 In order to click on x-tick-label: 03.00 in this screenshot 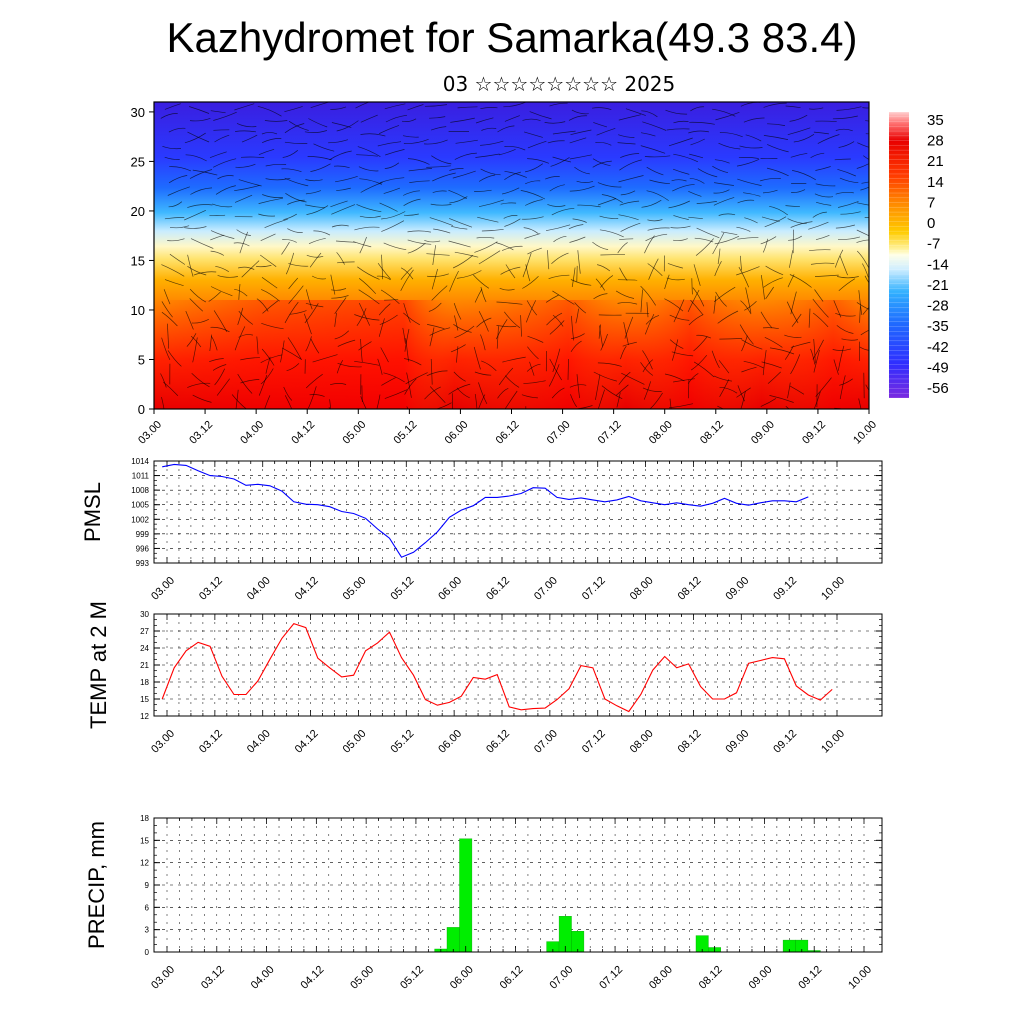, I will do `click(163, 978)`.